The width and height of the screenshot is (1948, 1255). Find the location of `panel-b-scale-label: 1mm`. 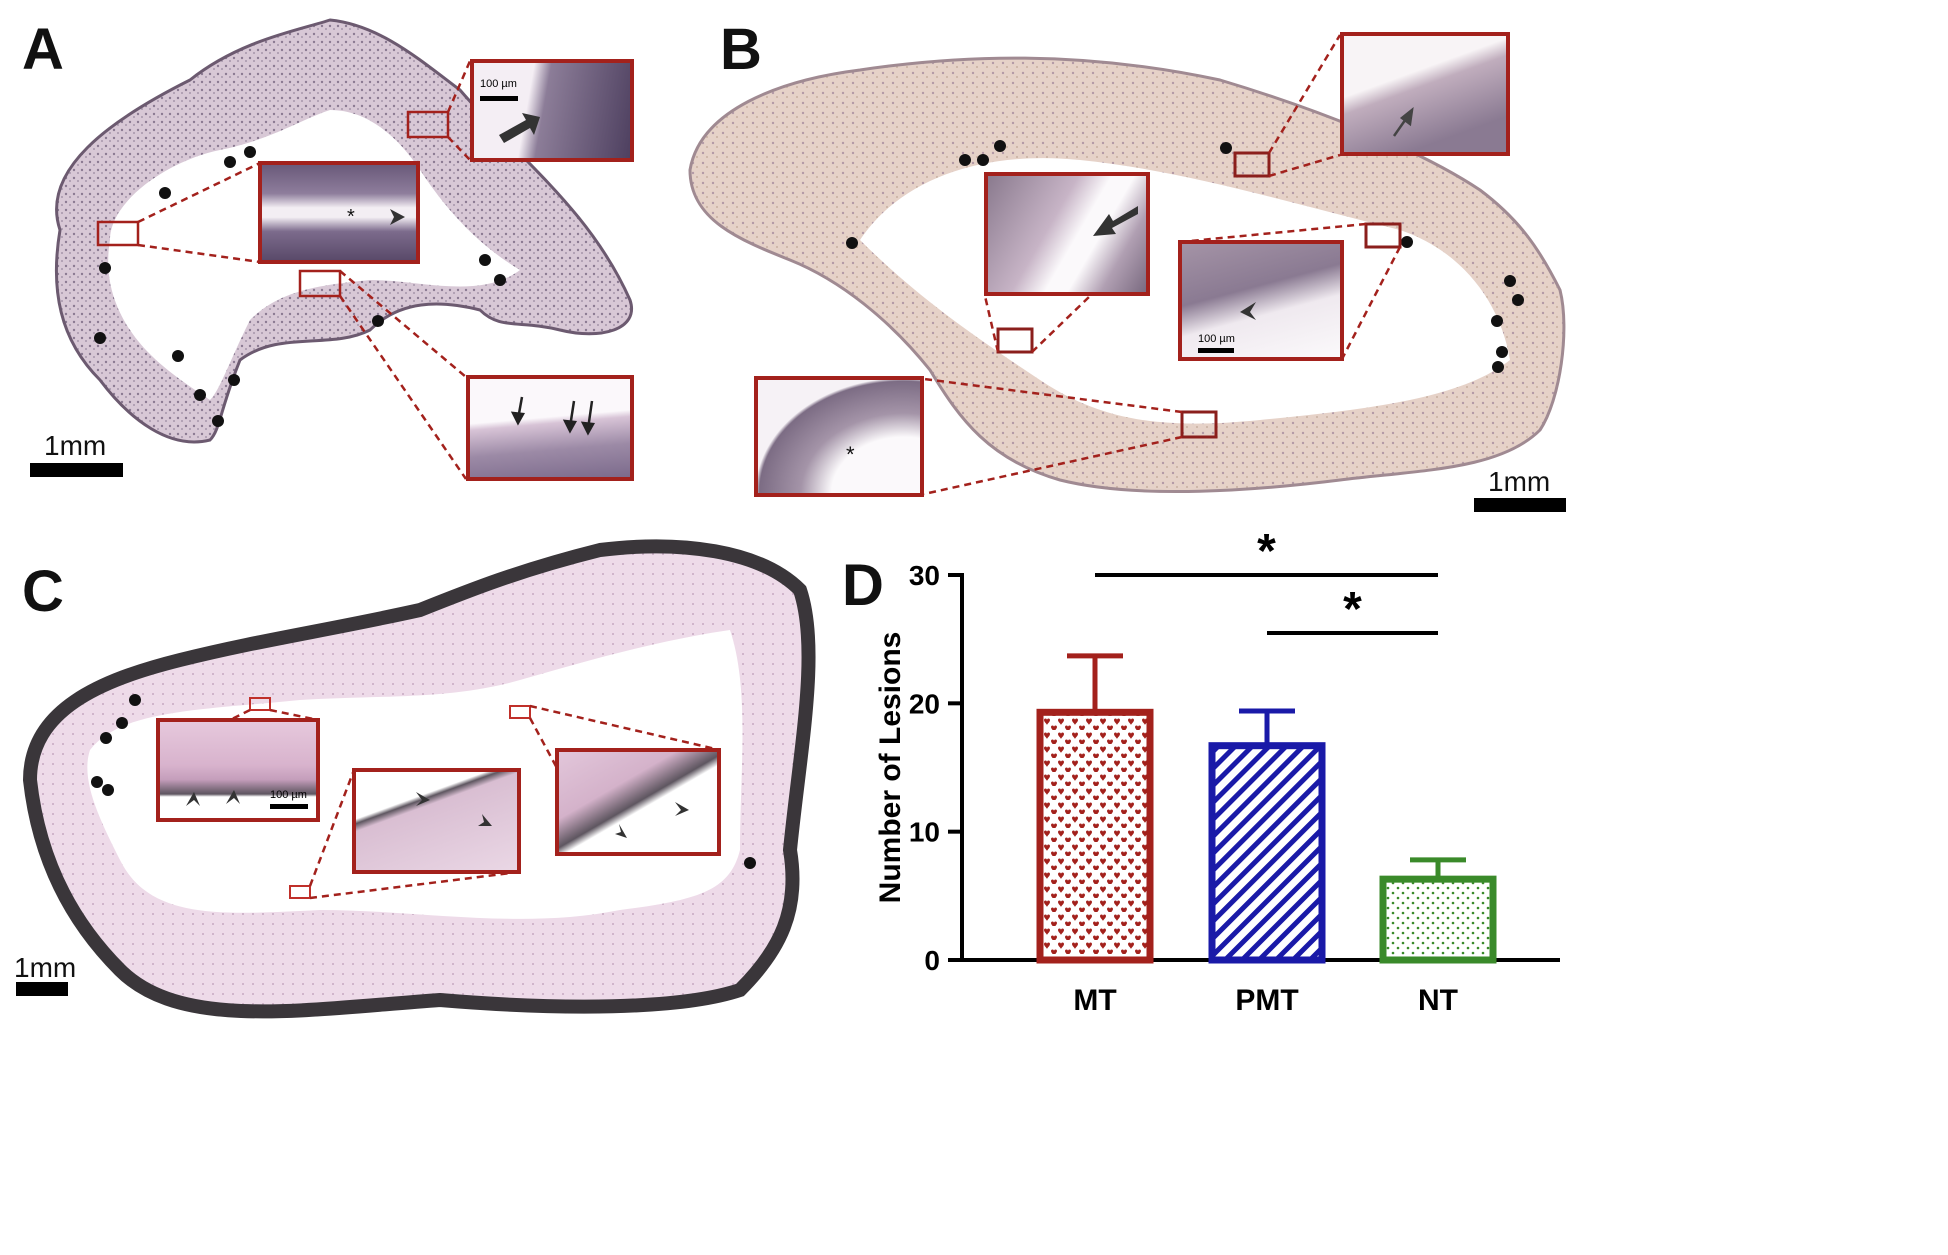

panel-b-scale-label: 1mm is located at coordinates (1519, 481).